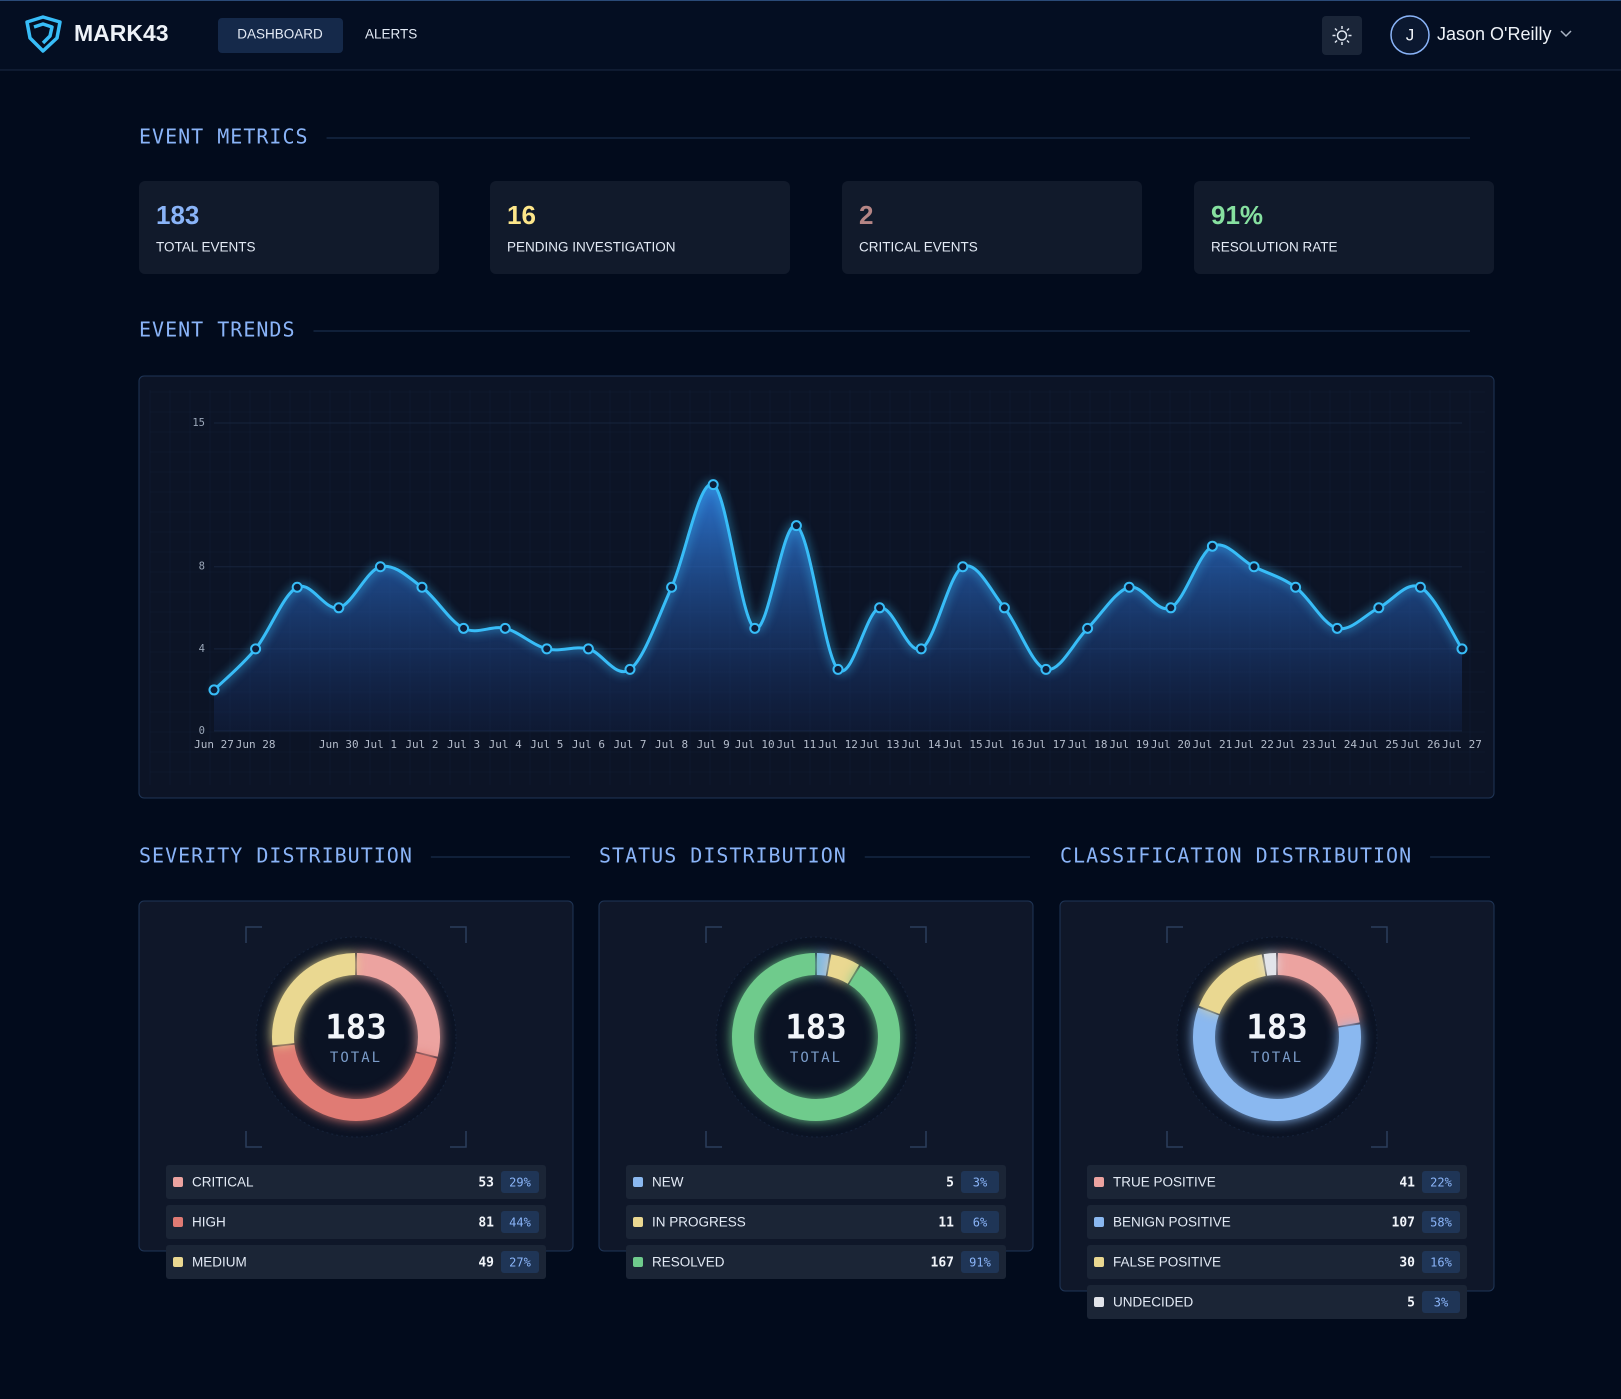  What do you see at coordinates (921, 744) in the screenshot?
I see `x-tick-label: Jul 14` at bounding box center [921, 744].